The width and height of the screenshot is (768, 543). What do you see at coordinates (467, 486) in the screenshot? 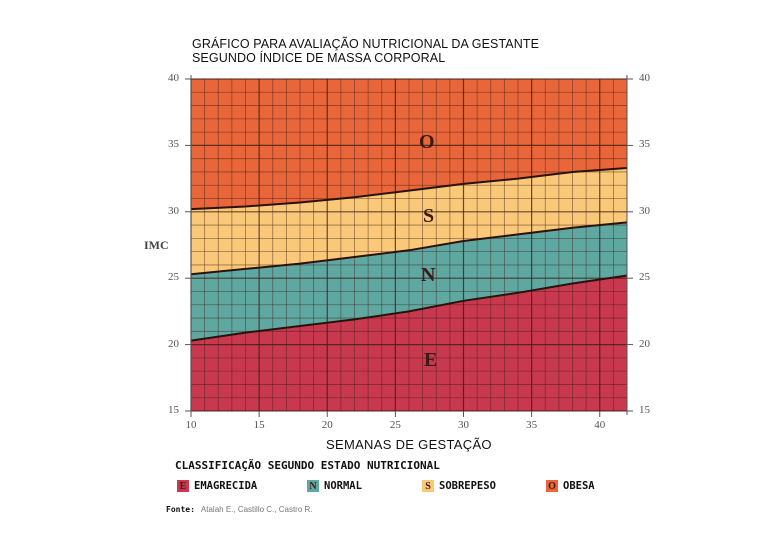
I see `legend-label: SOBREPESO` at bounding box center [467, 486].